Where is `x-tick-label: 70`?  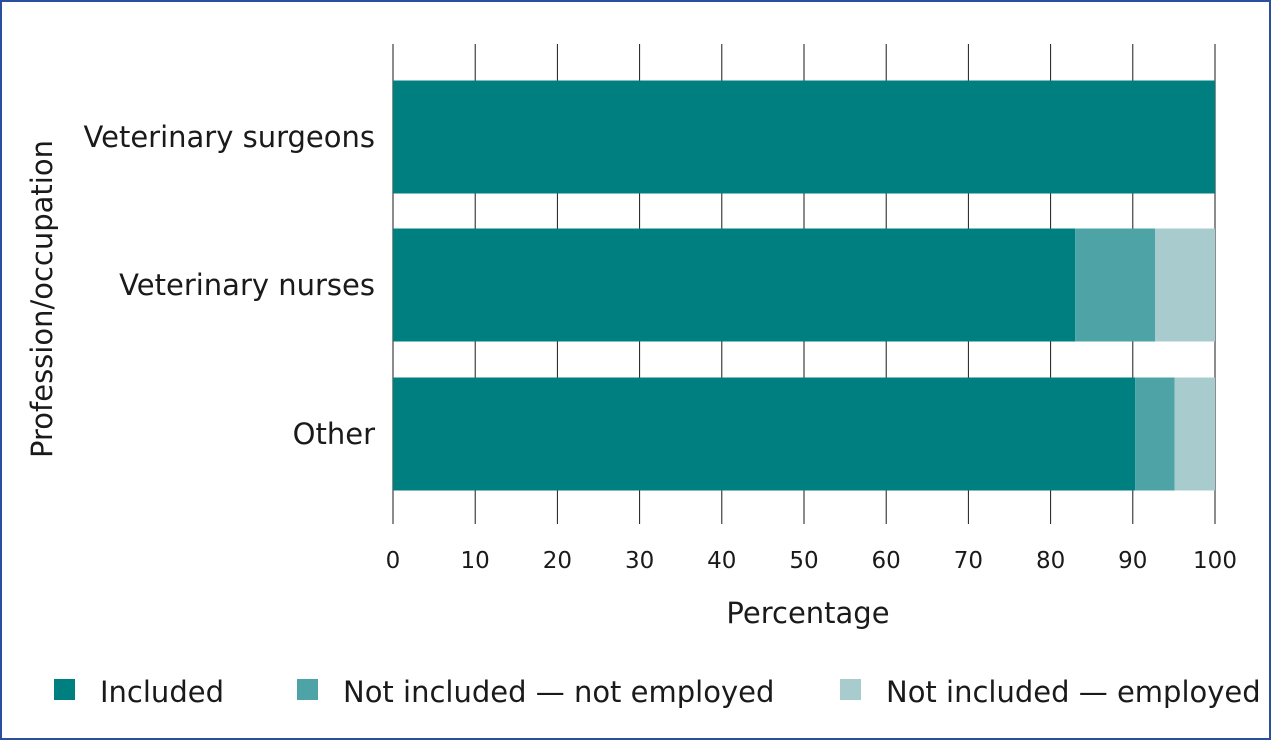 x-tick-label: 70 is located at coordinates (968, 561).